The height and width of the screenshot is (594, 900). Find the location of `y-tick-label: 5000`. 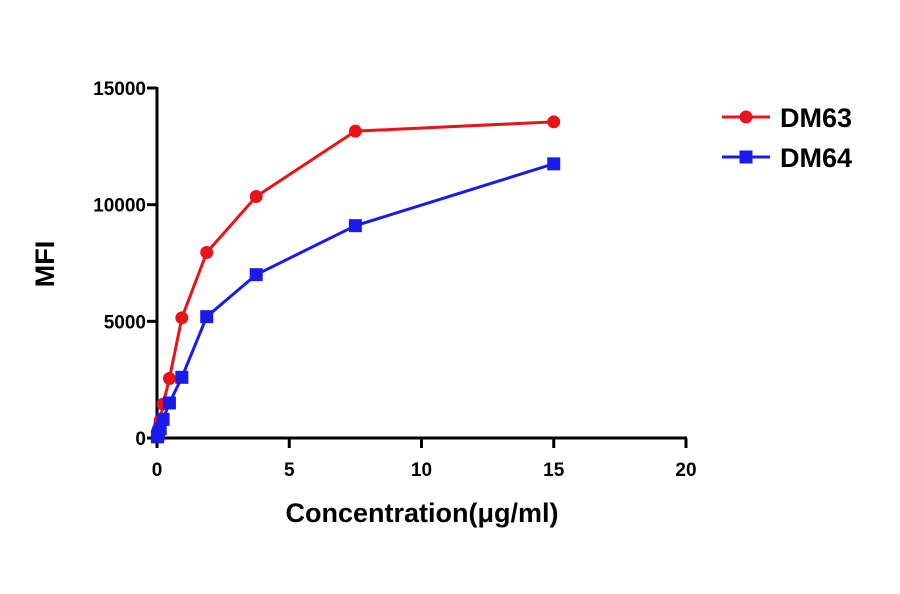

y-tick-label: 5000 is located at coordinates (125, 322).